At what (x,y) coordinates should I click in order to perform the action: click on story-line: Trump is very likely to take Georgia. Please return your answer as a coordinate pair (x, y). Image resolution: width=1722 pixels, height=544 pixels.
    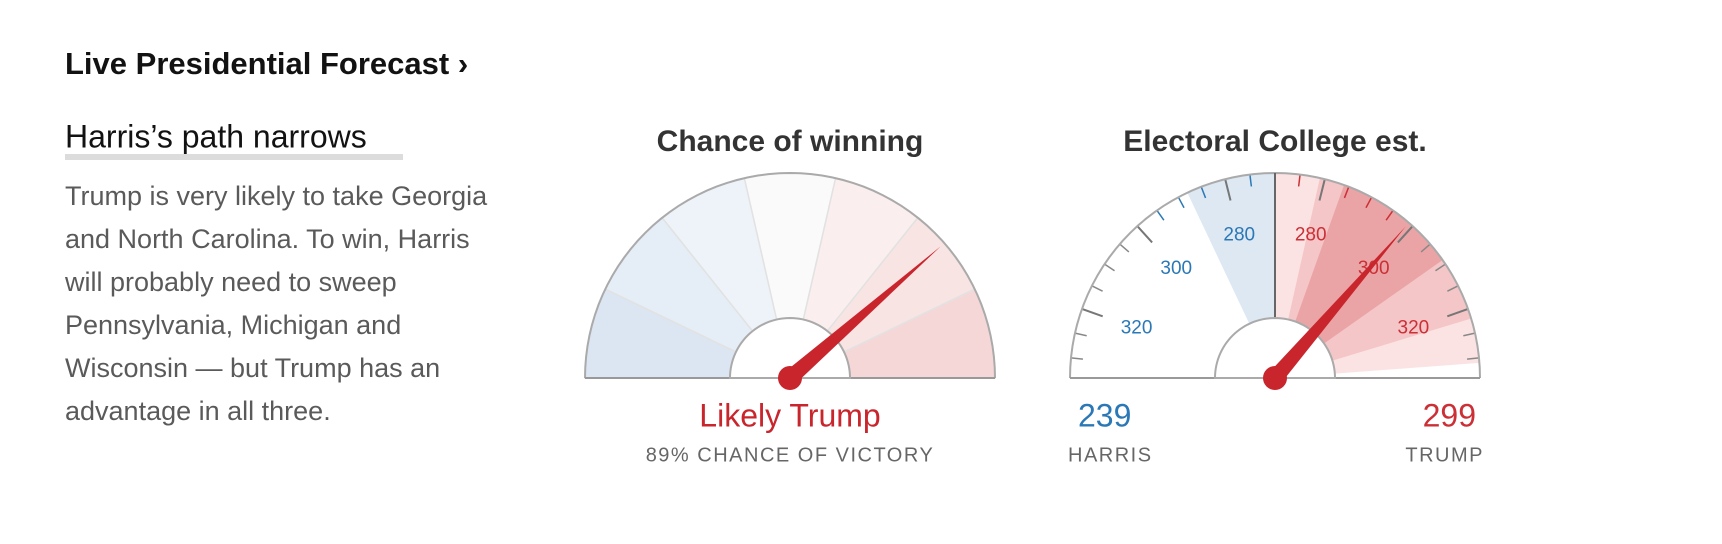
    Looking at the image, I should click on (276, 196).